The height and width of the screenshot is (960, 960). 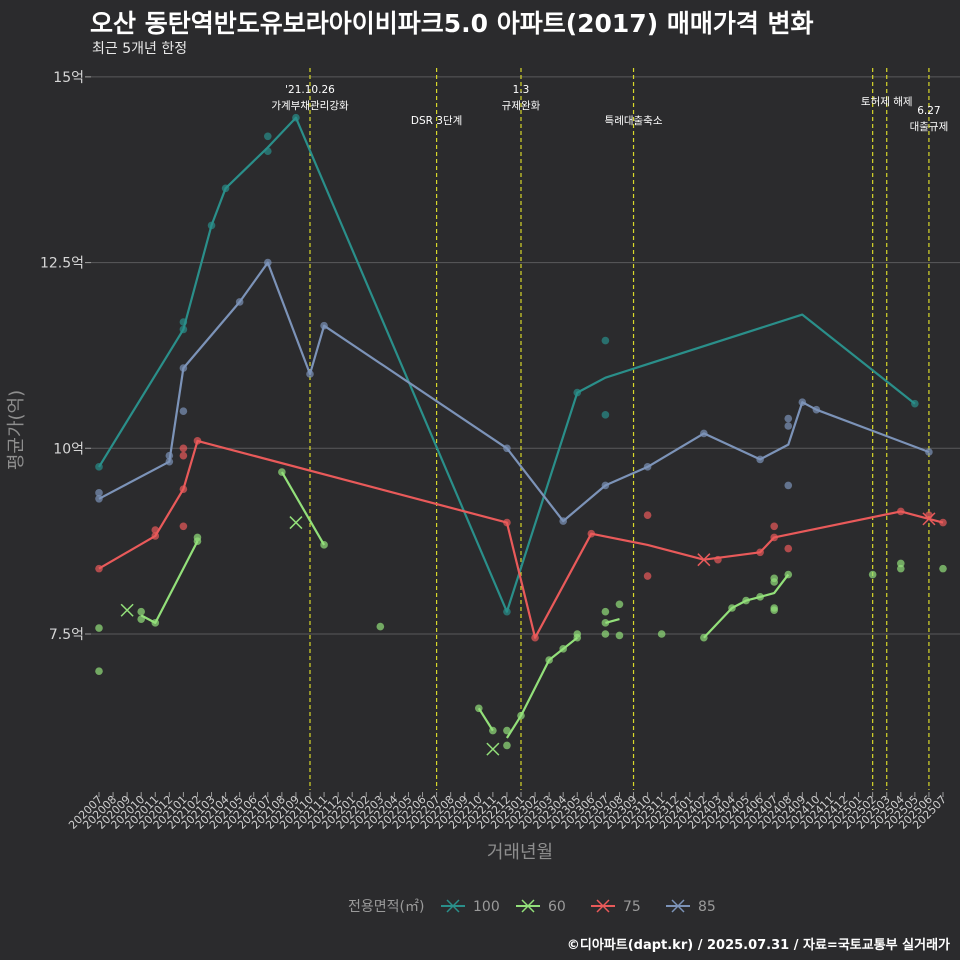 I want to click on legend-item-100: 100, so click(x=470, y=907).